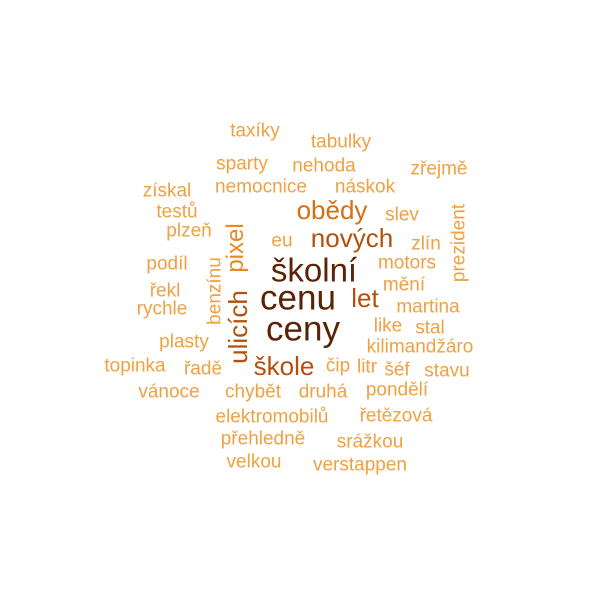 The image size is (600, 600). Describe the element at coordinates (426, 244) in the screenshot. I see `word-zlin: zlín` at that location.